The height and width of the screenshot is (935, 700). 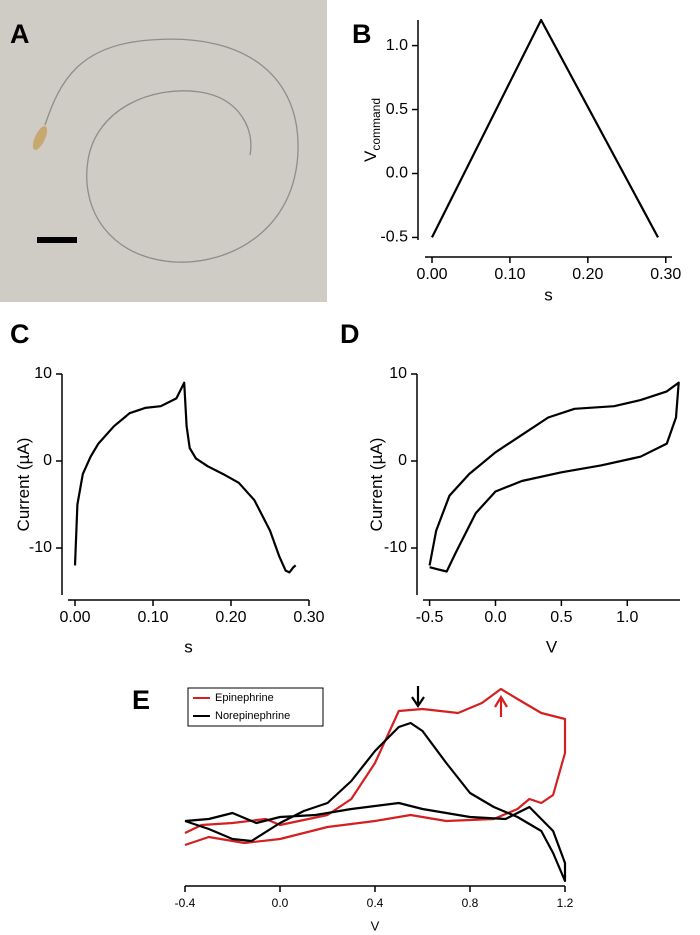 I want to click on y-tick-label: -0.5, so click(x=394, y=237).